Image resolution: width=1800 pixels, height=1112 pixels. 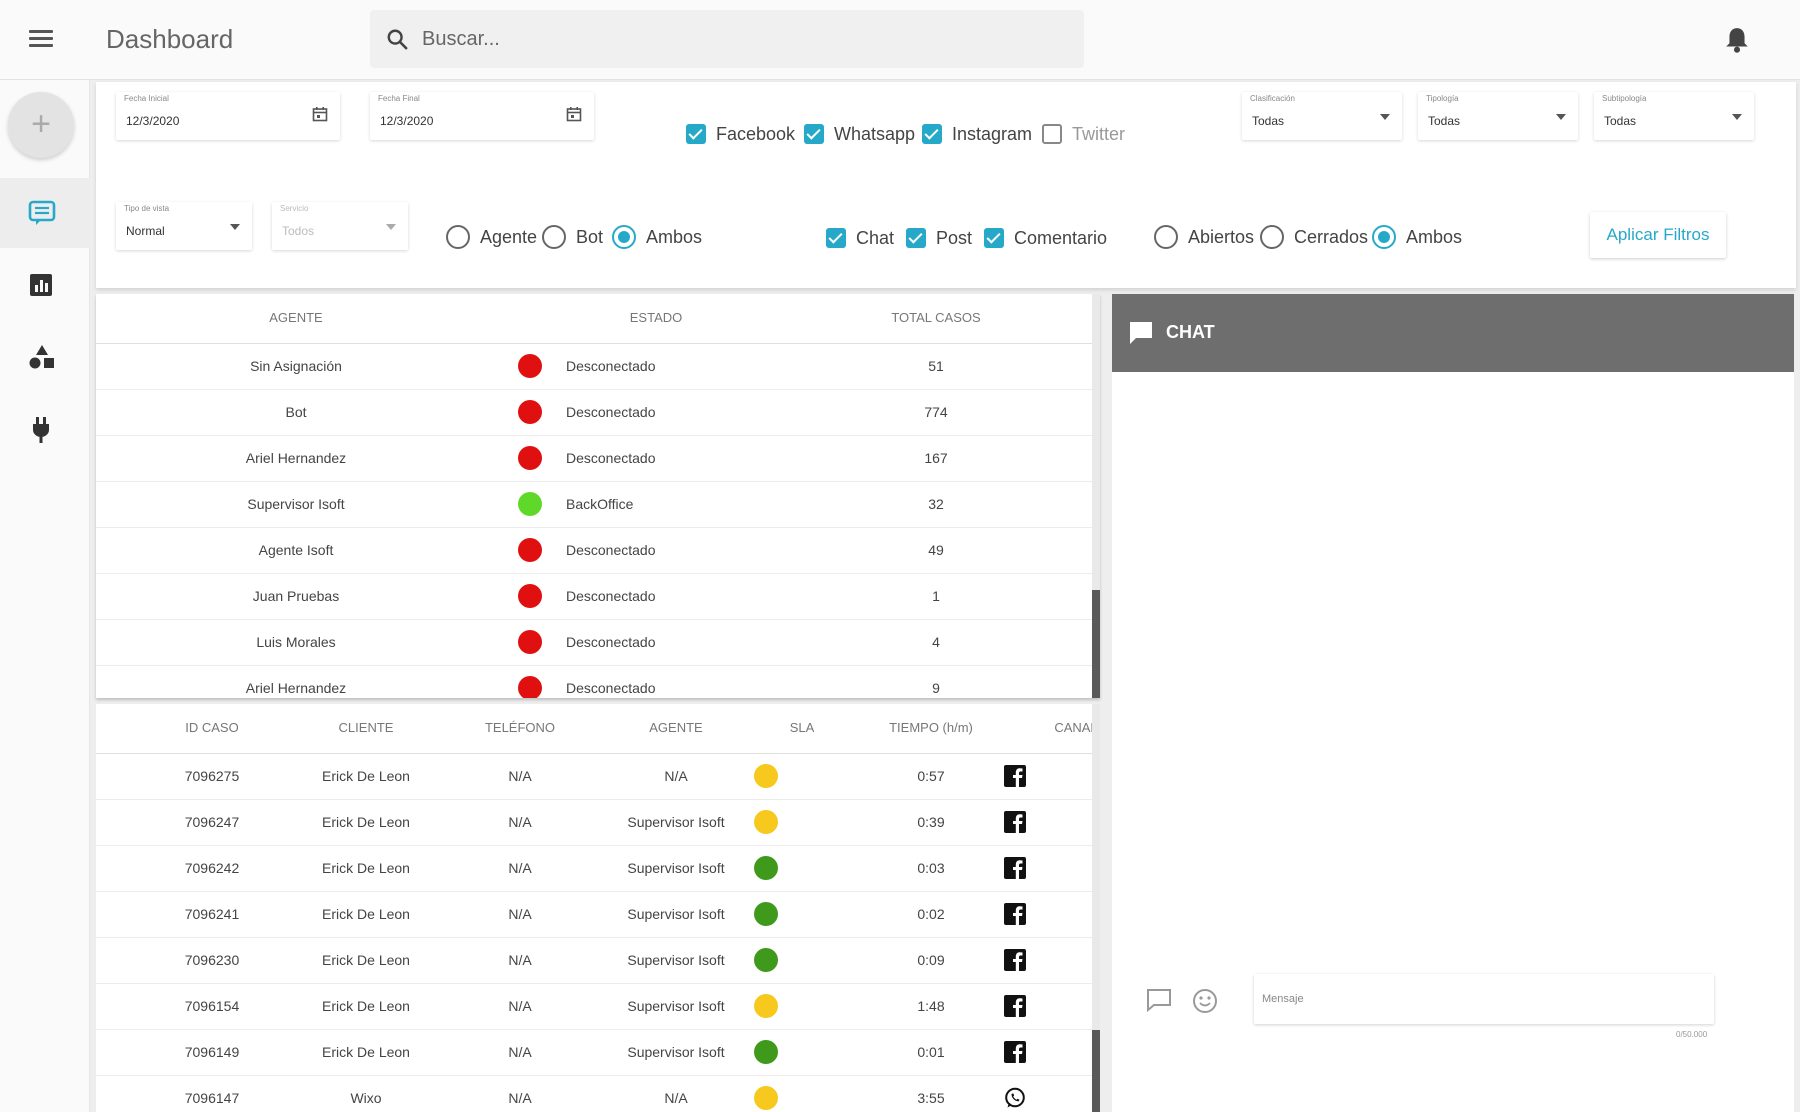 What do you see at coordinates (1204, 237) in the screenshot?
I see `status-abiertos-radio: Abiertos` at bounding box center [1204, 237].